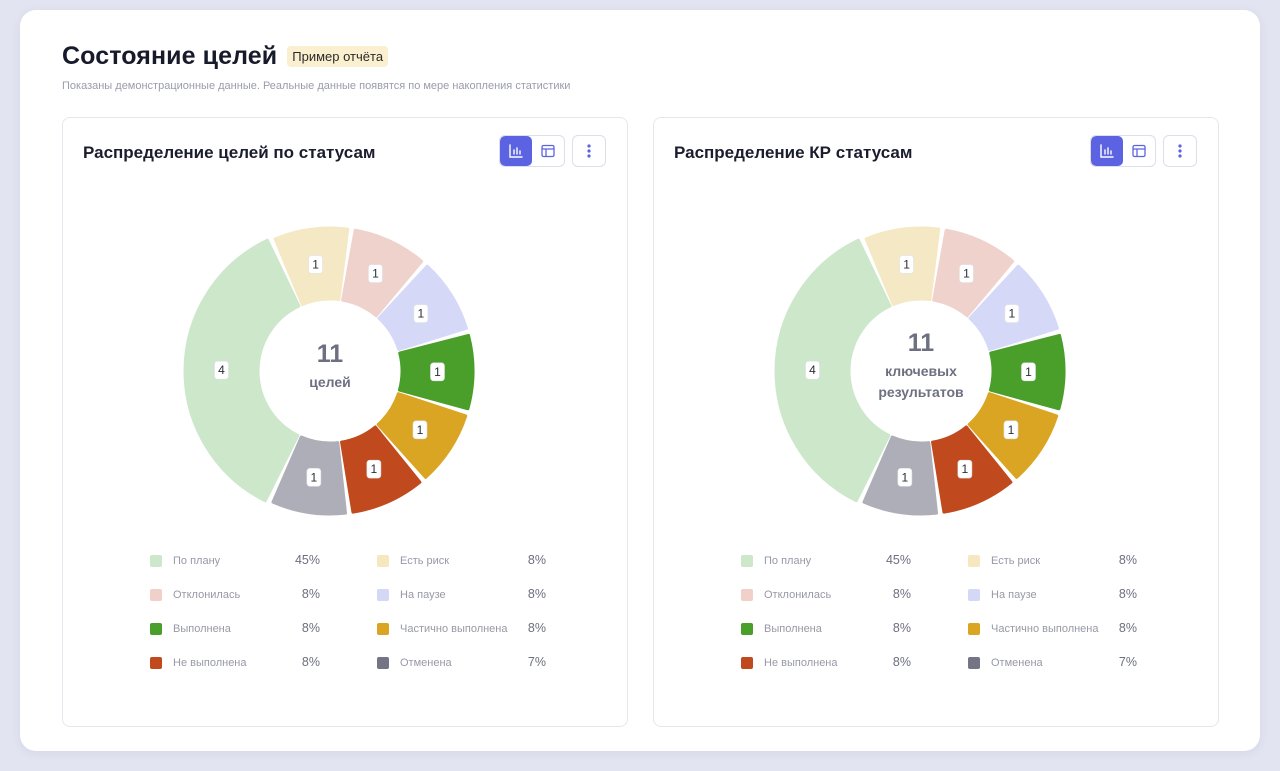 The image size is (1280, 771). What do you see at coordinates (921, 392) in the screenshot?
I see `center-caption: результатов` at bounding box center [921, 392].